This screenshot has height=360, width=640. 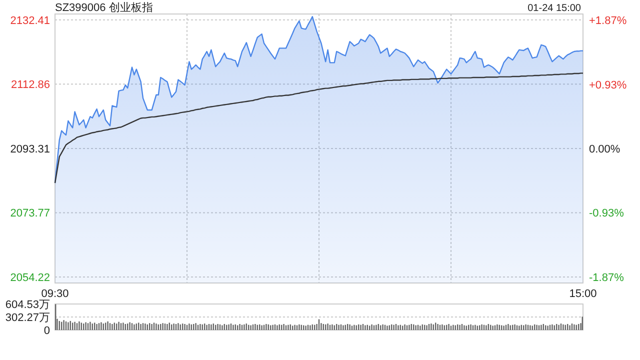 What do you see at coordinates (47, 331) in the screenshot?
I see `y-tick-label: 0` at bounding box center [47, 331].